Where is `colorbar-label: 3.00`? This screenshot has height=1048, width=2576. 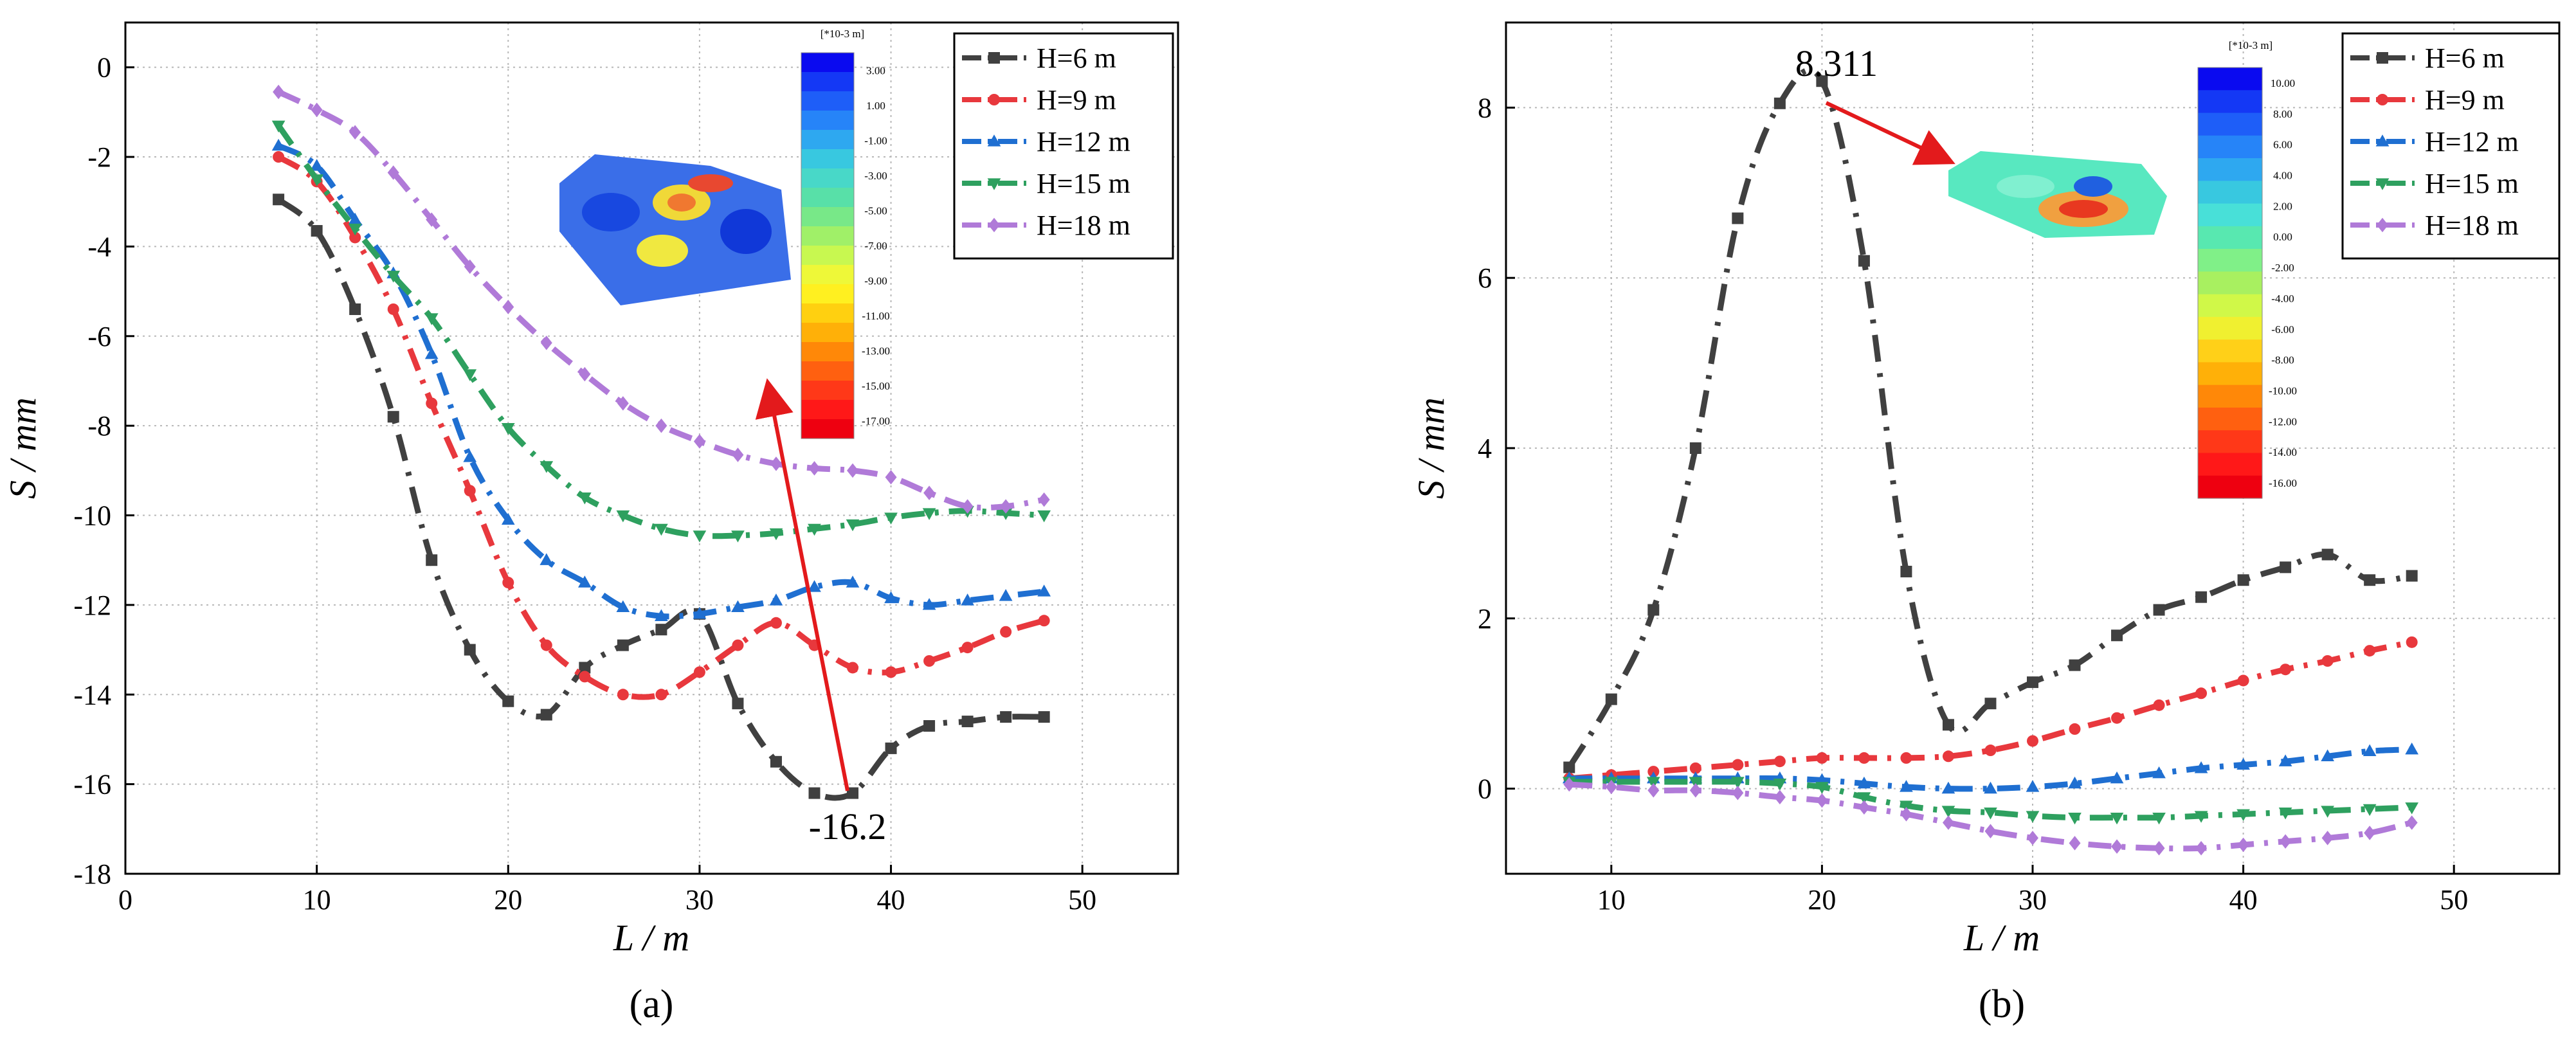
colorbar-label: 3.00 is located at coordinates (875, 70).